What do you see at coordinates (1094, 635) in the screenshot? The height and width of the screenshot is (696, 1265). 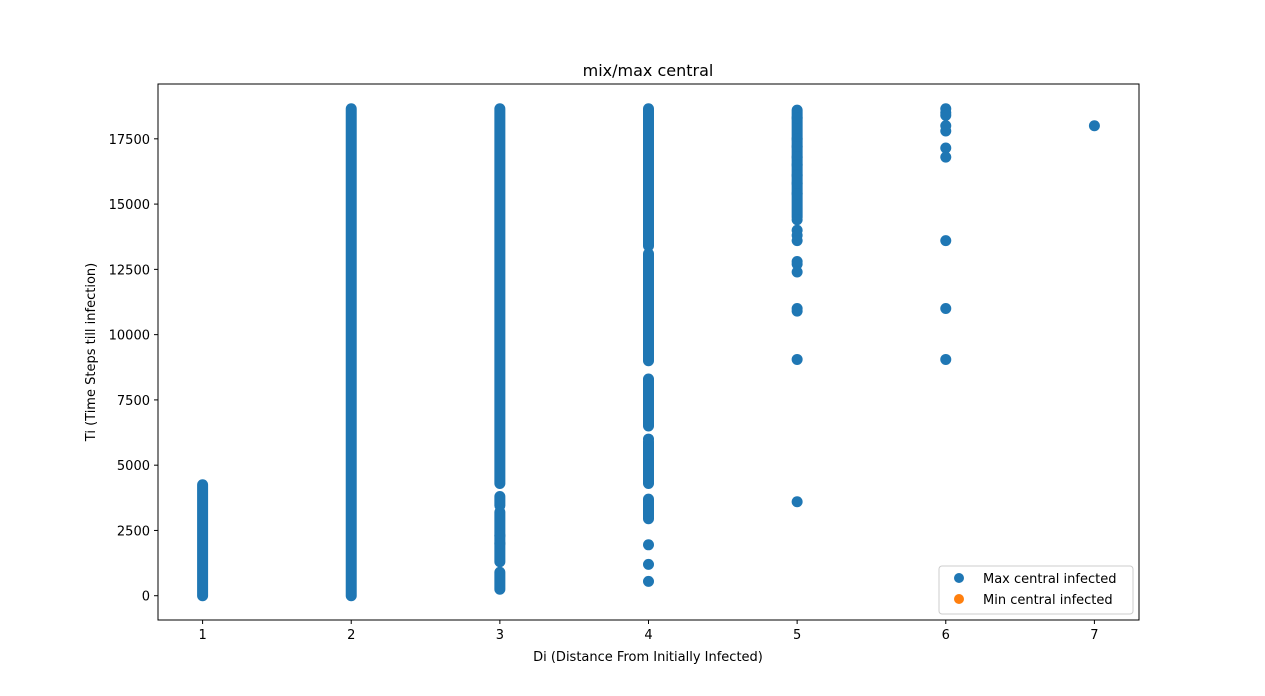 I see `x-tick-label: 7` at bounding box center [1094, 635].